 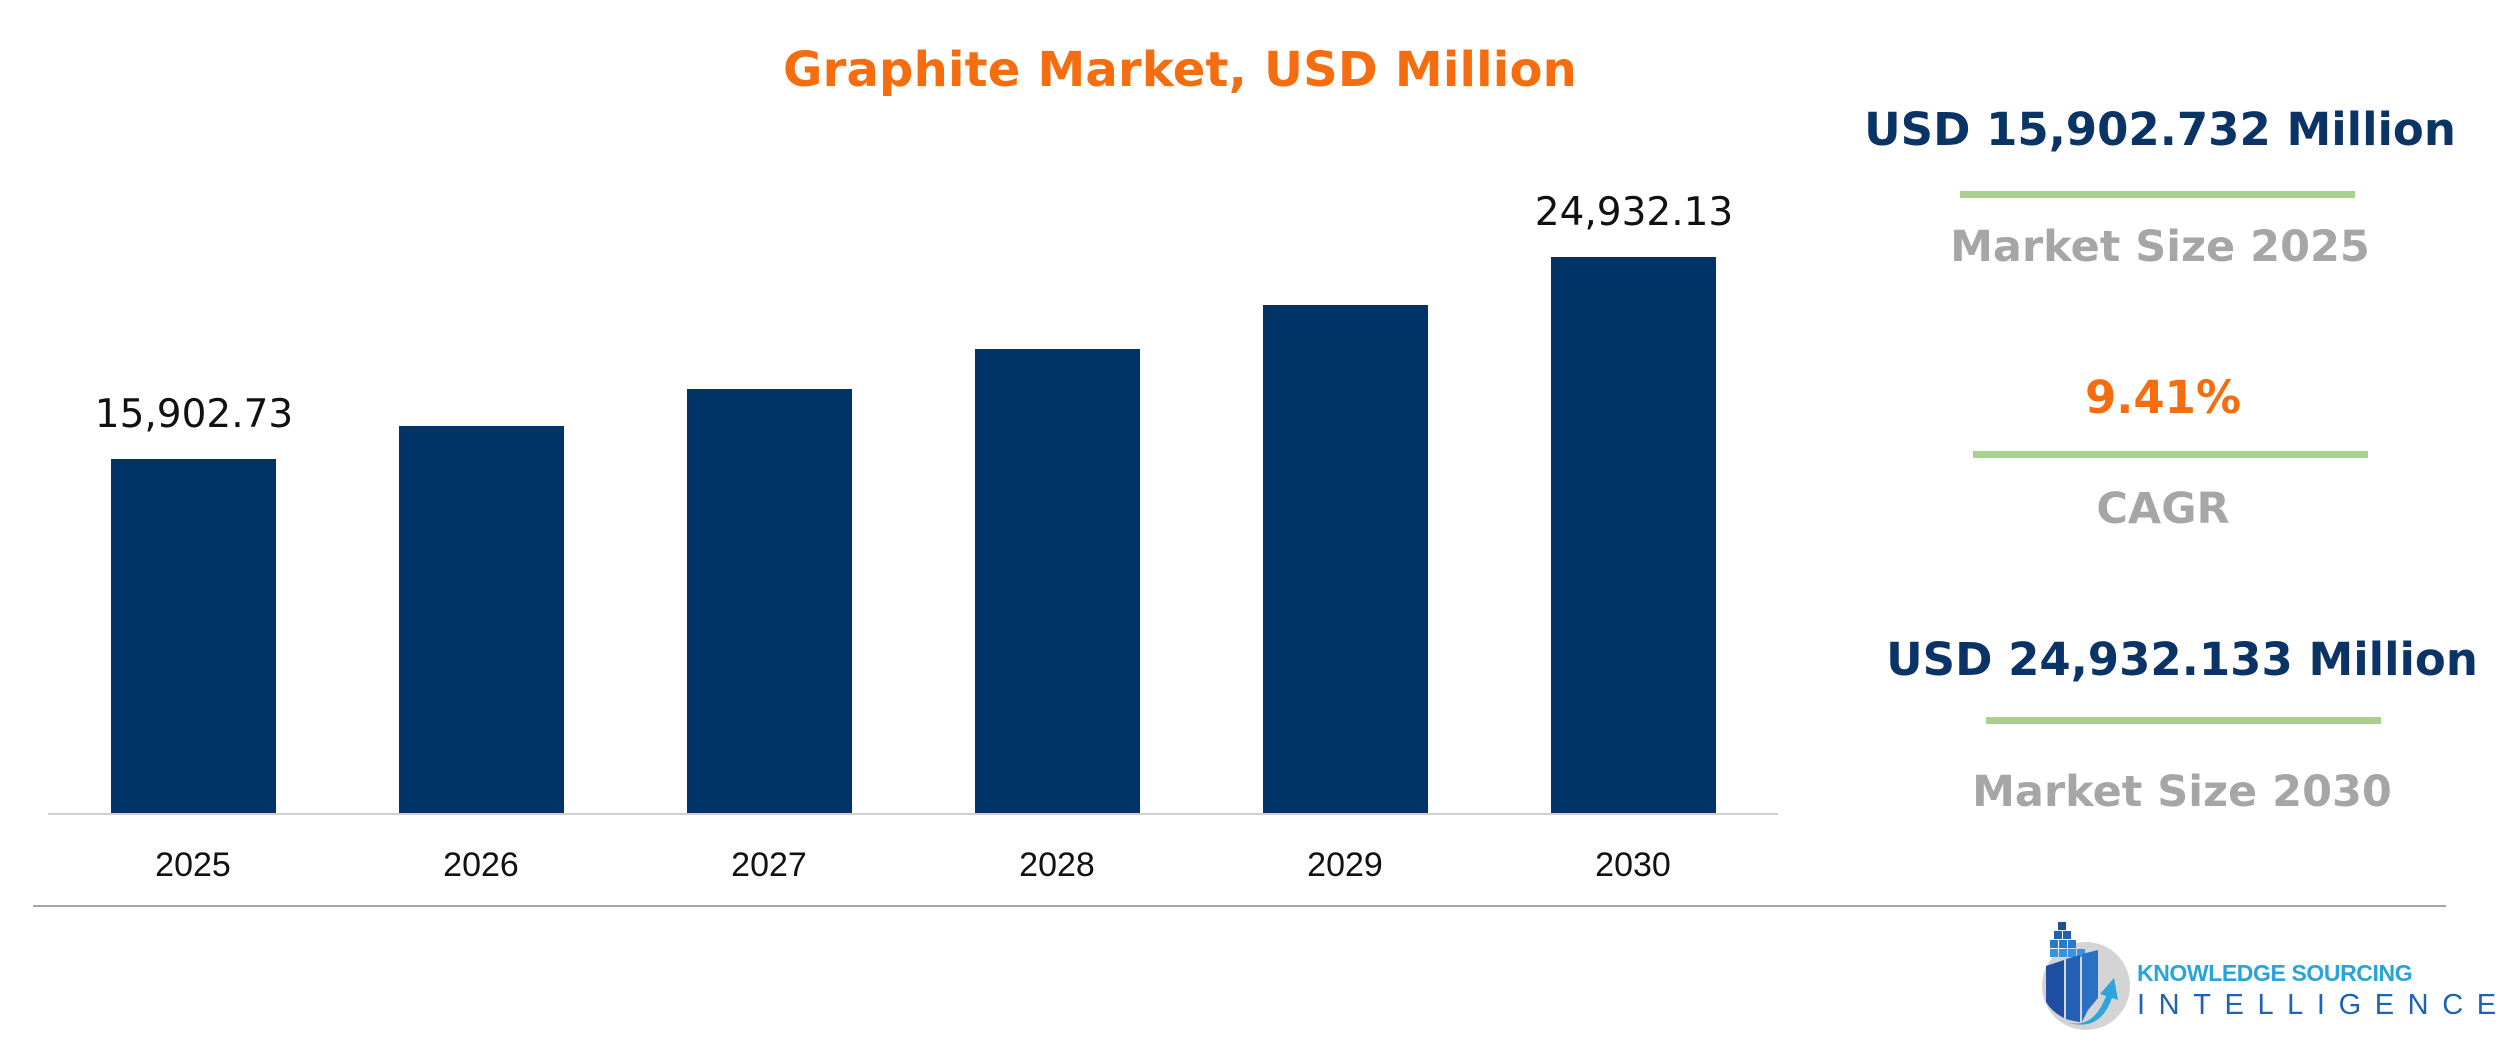 I want to click on kpi-market-size-2030-label: Market Size 2030, so click(x=2182, y=792).